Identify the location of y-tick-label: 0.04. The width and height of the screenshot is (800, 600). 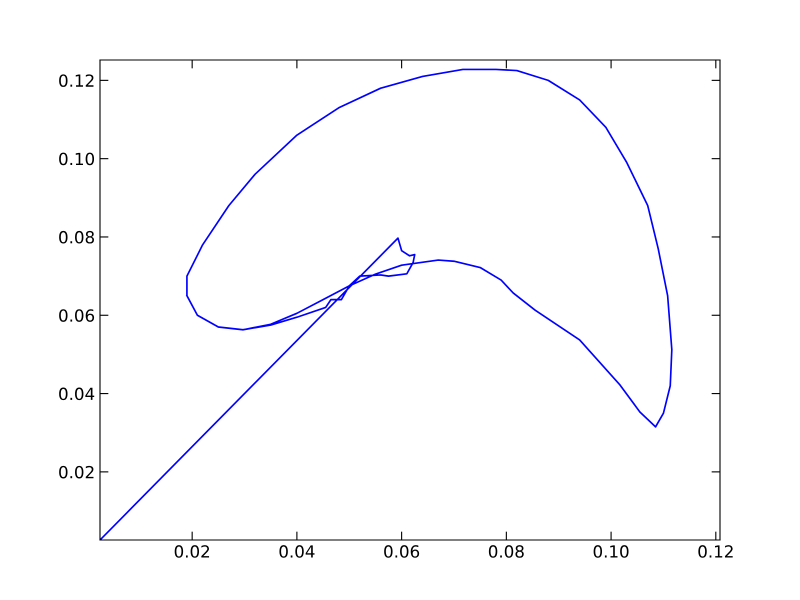
(76, 394).